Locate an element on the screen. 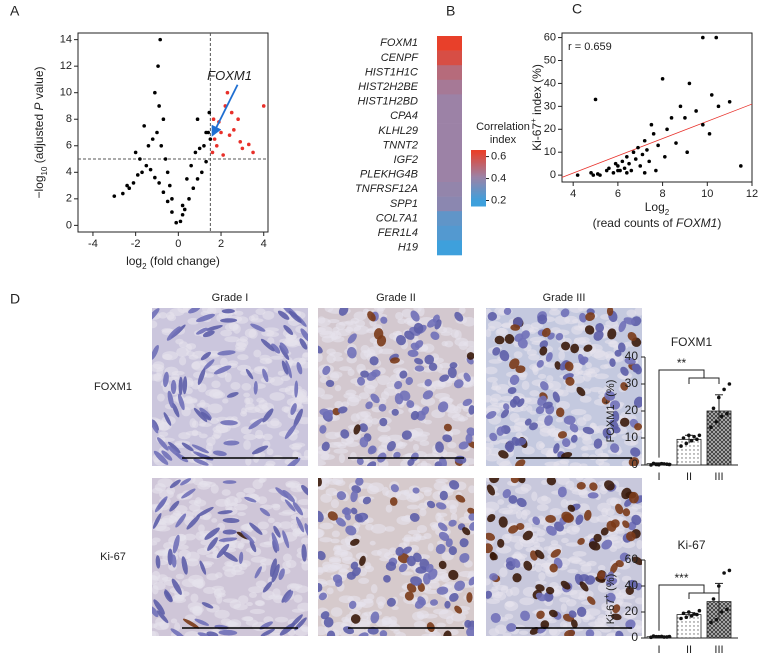 The height and width of the screenshot is (670, 760). micrograph is located at coordinates (396, 557).